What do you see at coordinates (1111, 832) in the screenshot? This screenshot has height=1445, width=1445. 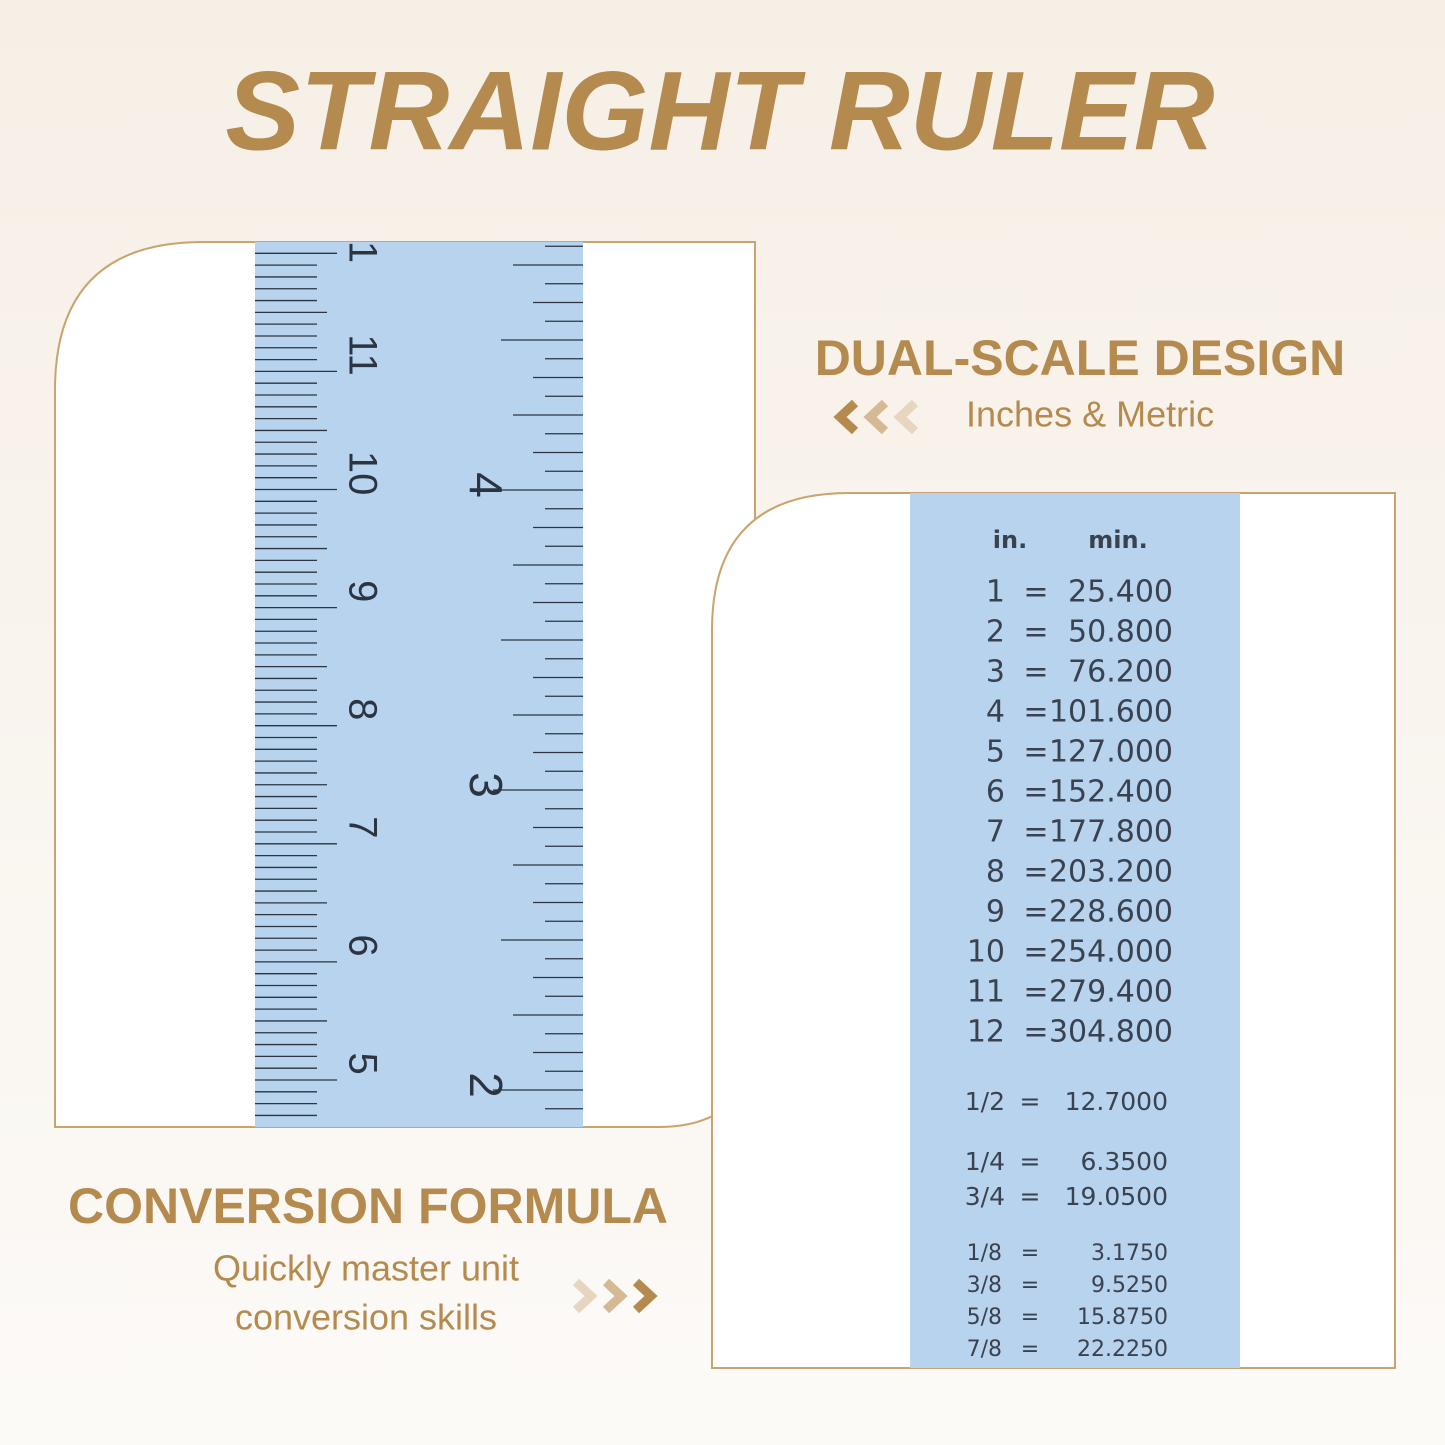 I see `row-millimeters: 177.800` at bounding box center [1111, 832].